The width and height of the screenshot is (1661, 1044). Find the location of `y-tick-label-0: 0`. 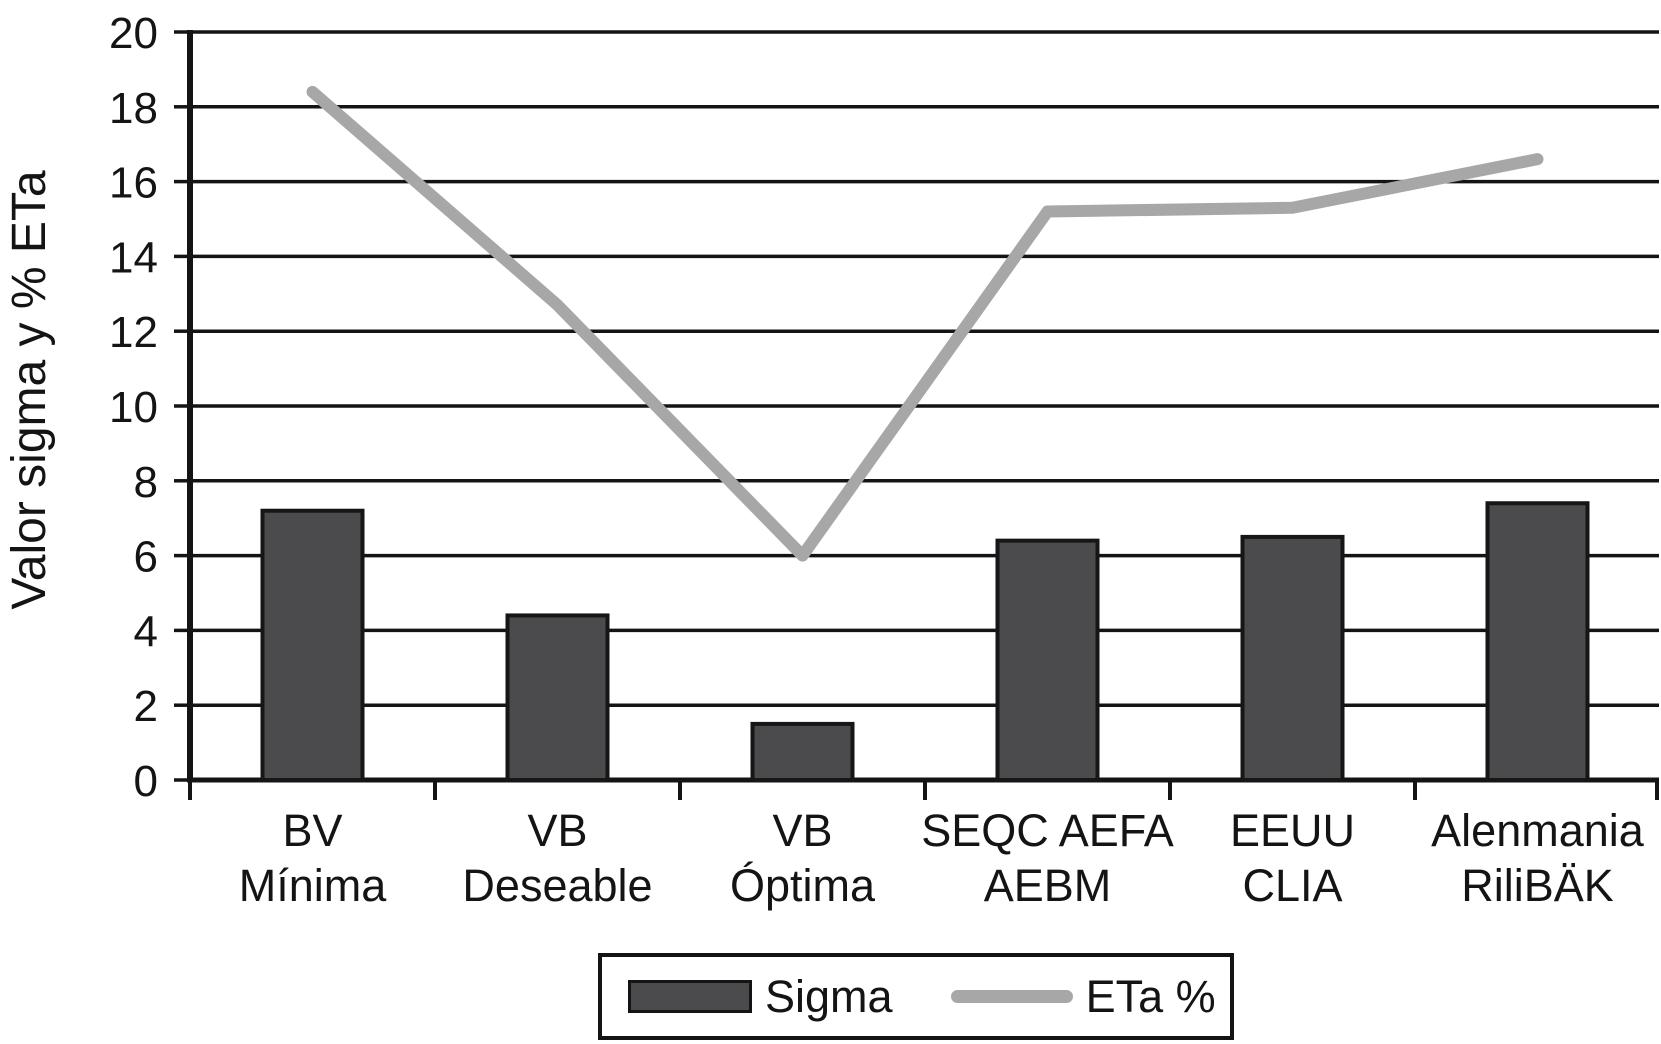

y-tick-label-0: 0 is located at coordinates (146, 781).